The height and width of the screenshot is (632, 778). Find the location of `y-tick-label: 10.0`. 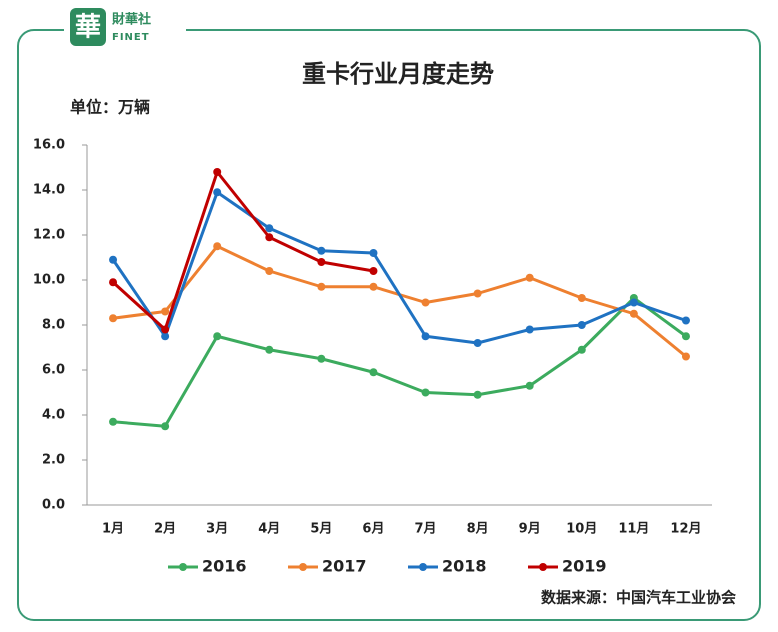

y-tick-label: 10.0 is located at coordinates (49, 280).